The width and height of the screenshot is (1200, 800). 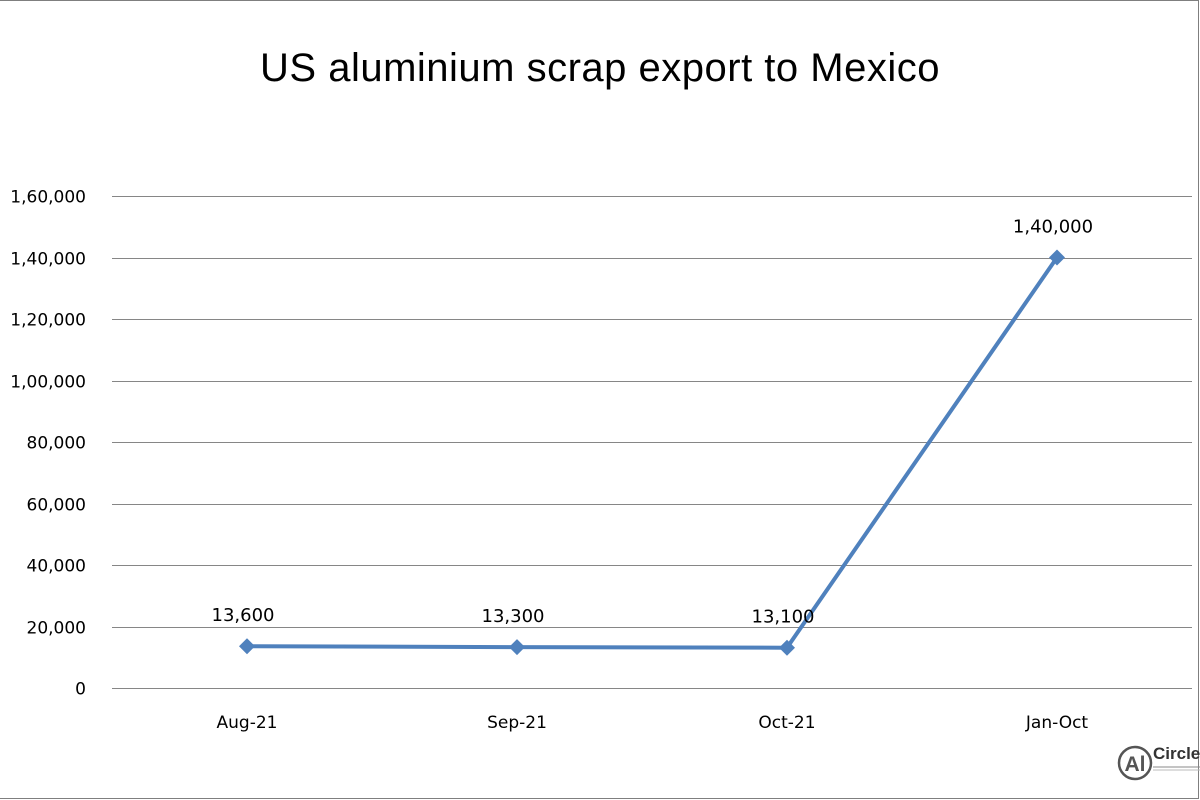 What do you see at coordinates (247, 723) in the screenshot?
I see `x-tick-label: Aug-21` at bounding box center [247, 723].